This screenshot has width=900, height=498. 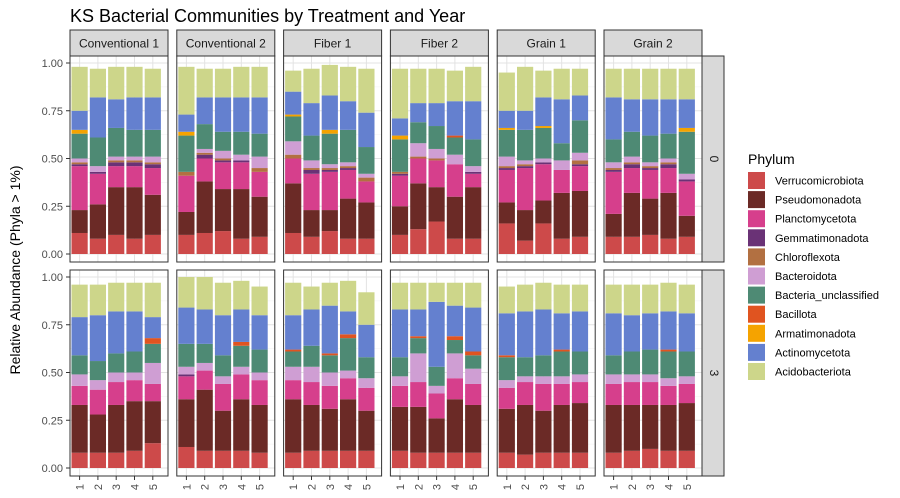 What do you see at coordinates (454, 389) in the screenshot?
I see `bar-segment-fiber-2-r3-s4-planctomycetota` at bounding box center [454, 389].